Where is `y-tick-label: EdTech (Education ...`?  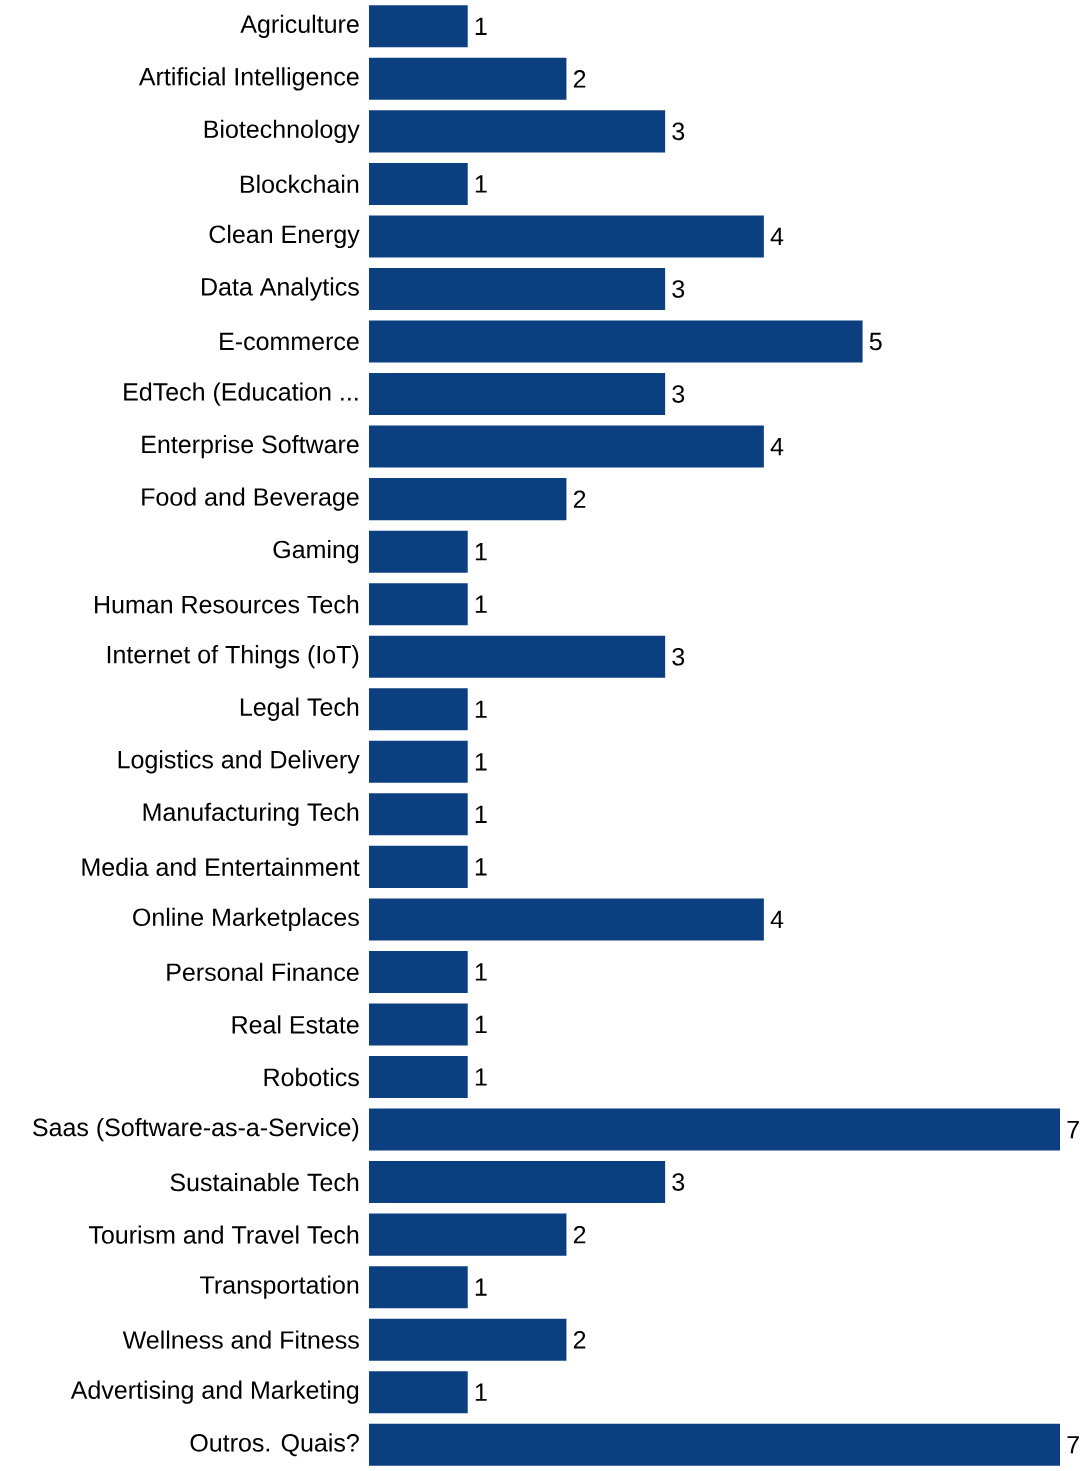 y-tick-label: EdTech (Education ... is located at coordinates (241, 394).